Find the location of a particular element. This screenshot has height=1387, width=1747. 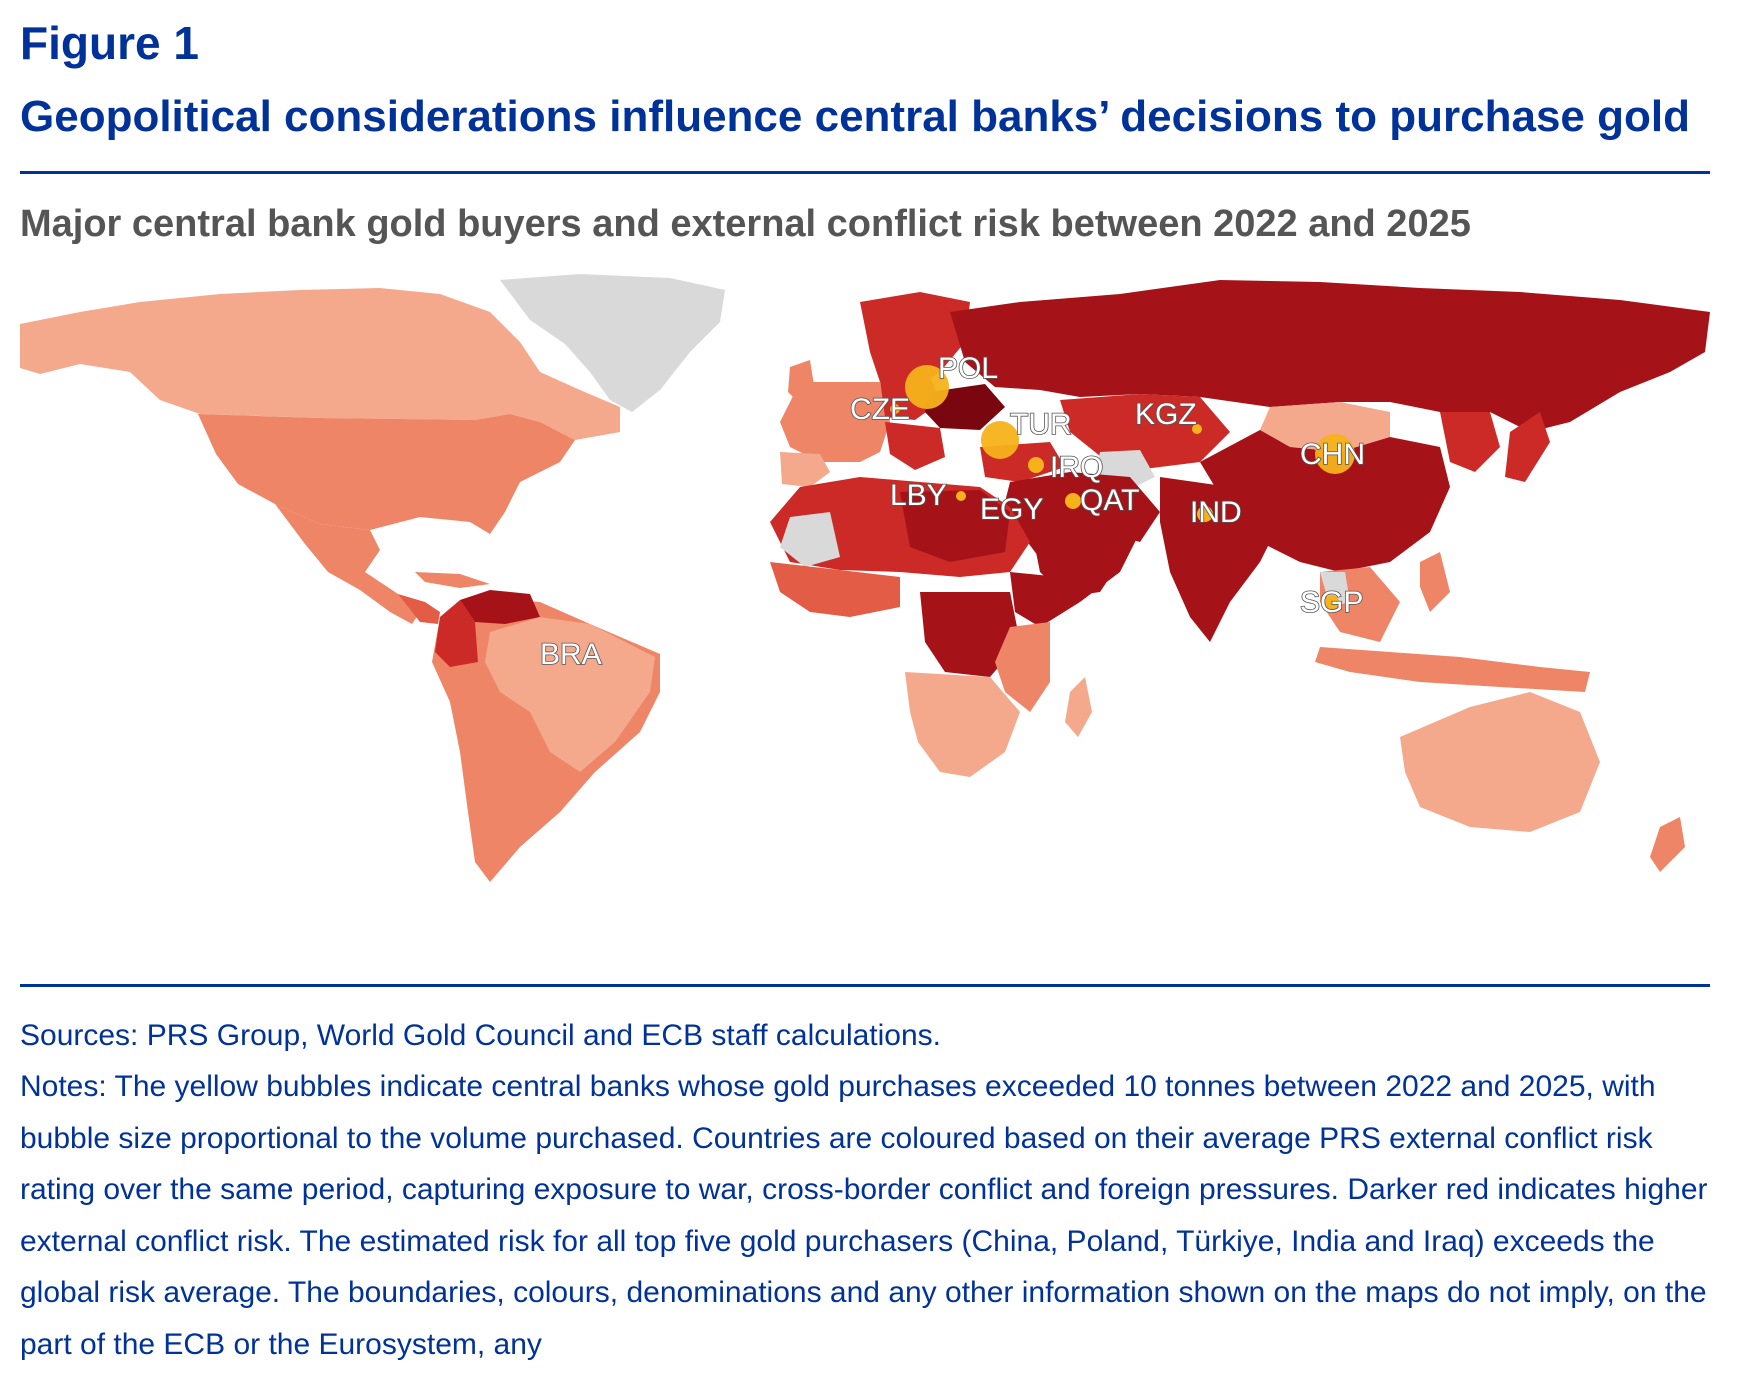

region-mongolia is located at coordinates (1325, 427).